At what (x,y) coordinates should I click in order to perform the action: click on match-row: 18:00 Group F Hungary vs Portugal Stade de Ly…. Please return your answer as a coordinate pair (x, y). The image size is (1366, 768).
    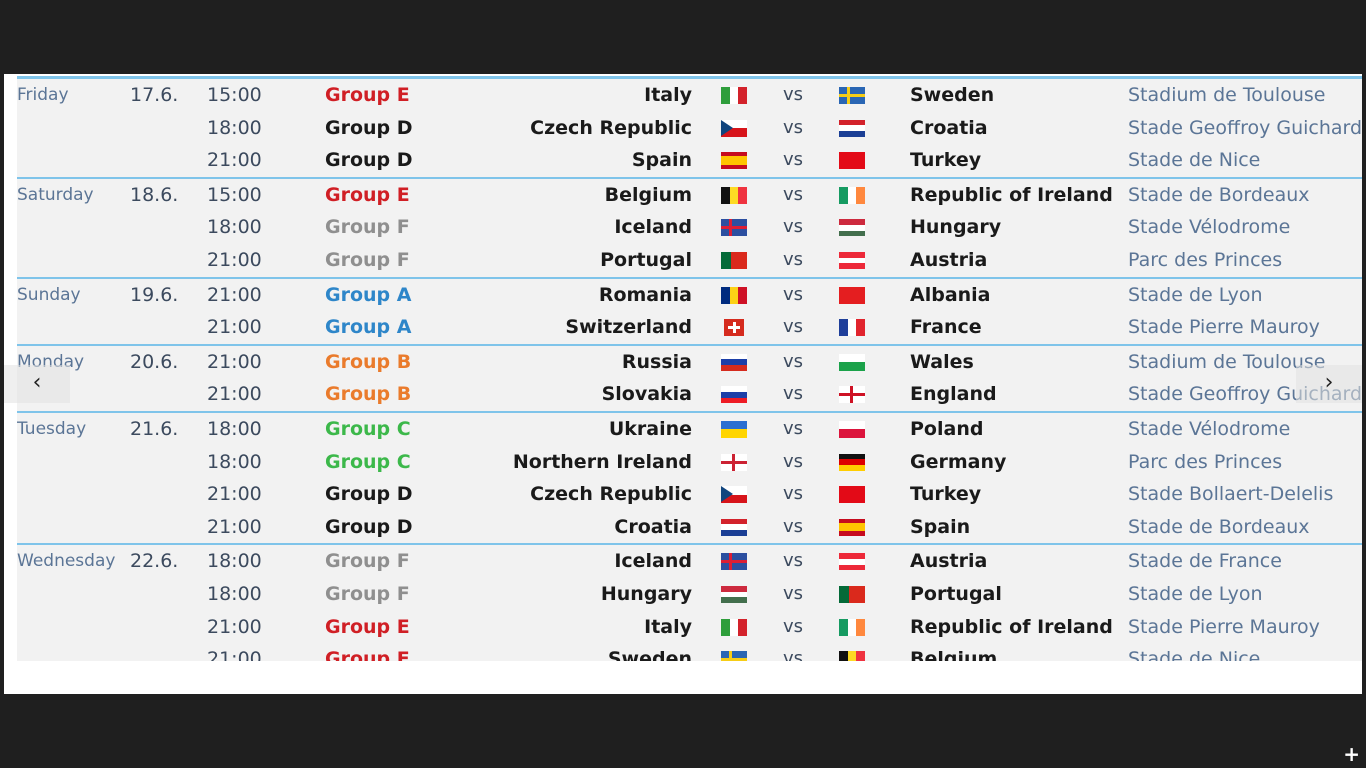
    Looking at the image, I should click on (689, 594).